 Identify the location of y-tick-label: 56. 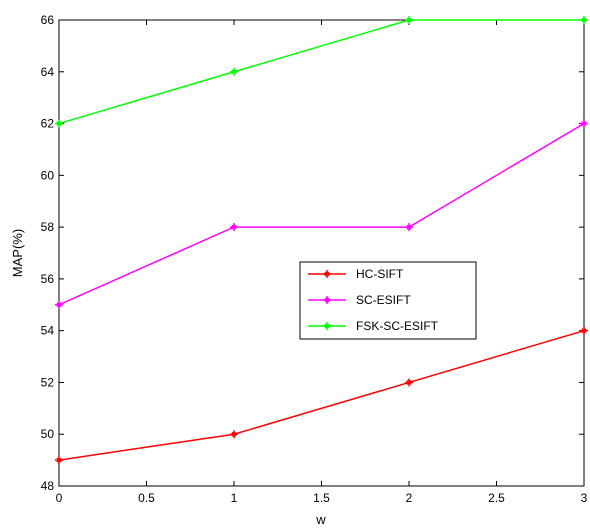
(48, 279).